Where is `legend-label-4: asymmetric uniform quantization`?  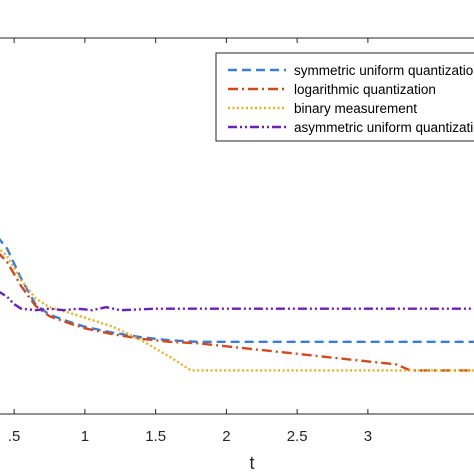
legend-label-4: asymmetric uniform quantization is located at coordinates (384, 127).